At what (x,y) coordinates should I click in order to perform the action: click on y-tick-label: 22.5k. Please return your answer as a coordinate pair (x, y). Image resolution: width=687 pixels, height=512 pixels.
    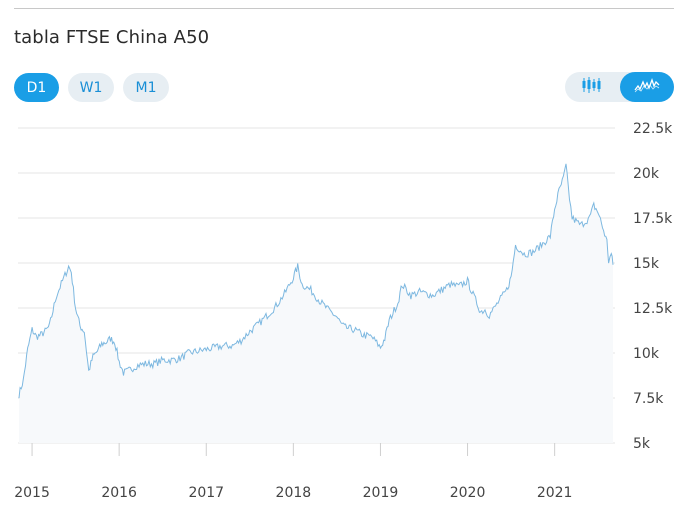
    Looking at the image, I should click on (653, 129).